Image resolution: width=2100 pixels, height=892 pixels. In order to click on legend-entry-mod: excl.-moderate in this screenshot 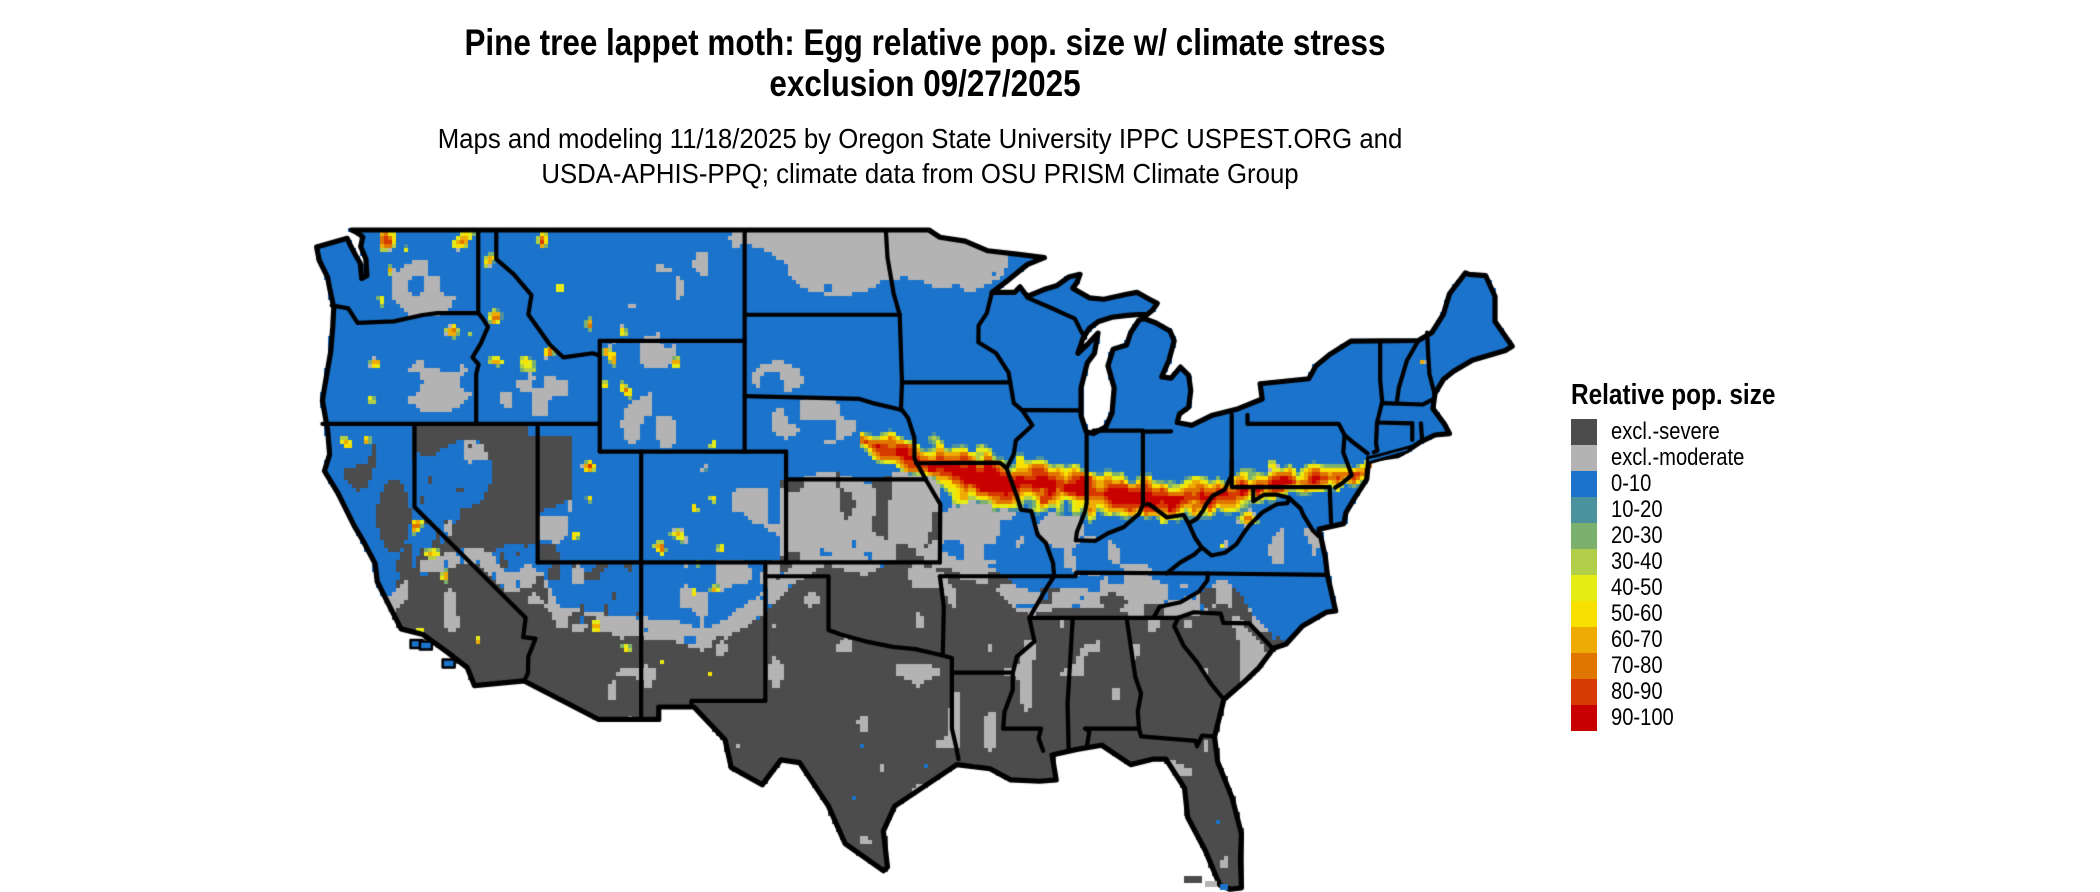, I will do `click(1692, 457)`.